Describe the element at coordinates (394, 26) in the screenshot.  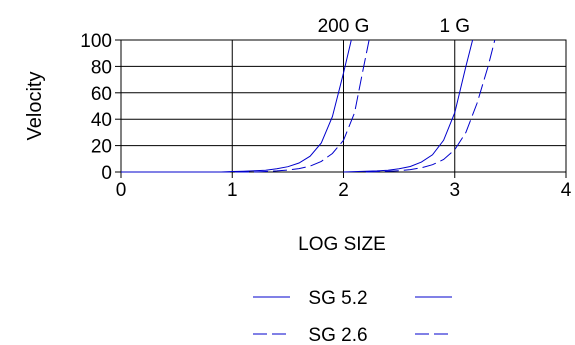
I see `annotations: 200 G 1 G` at that location.